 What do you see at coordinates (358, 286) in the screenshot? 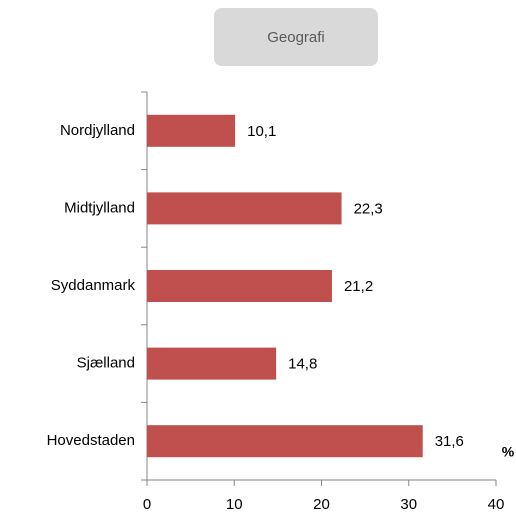
I see `value-label: 21,2` at bounding box center [358, 286].